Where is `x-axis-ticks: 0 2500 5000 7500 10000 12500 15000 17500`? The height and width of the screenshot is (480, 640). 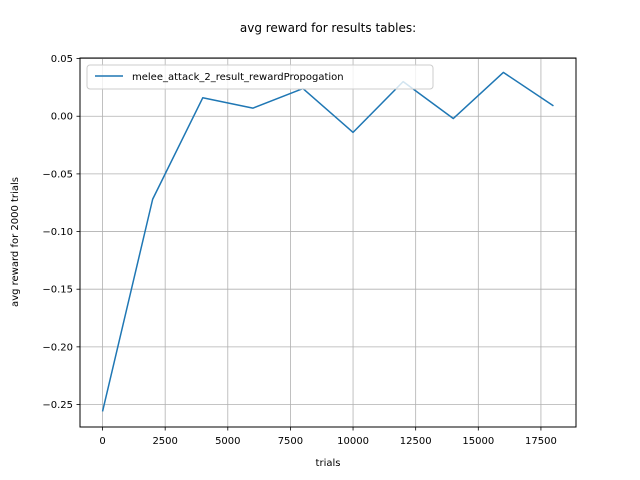 x-axis-ticks: 0 2500 5000 7500 10000 12500 15000 17500 is located at coordinates (328, 437).